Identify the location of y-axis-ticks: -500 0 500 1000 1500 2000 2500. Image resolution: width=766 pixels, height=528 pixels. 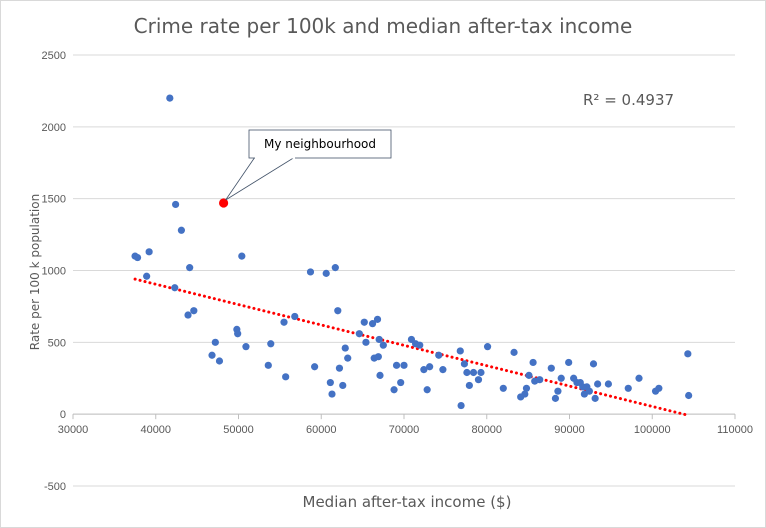
(54, 271).